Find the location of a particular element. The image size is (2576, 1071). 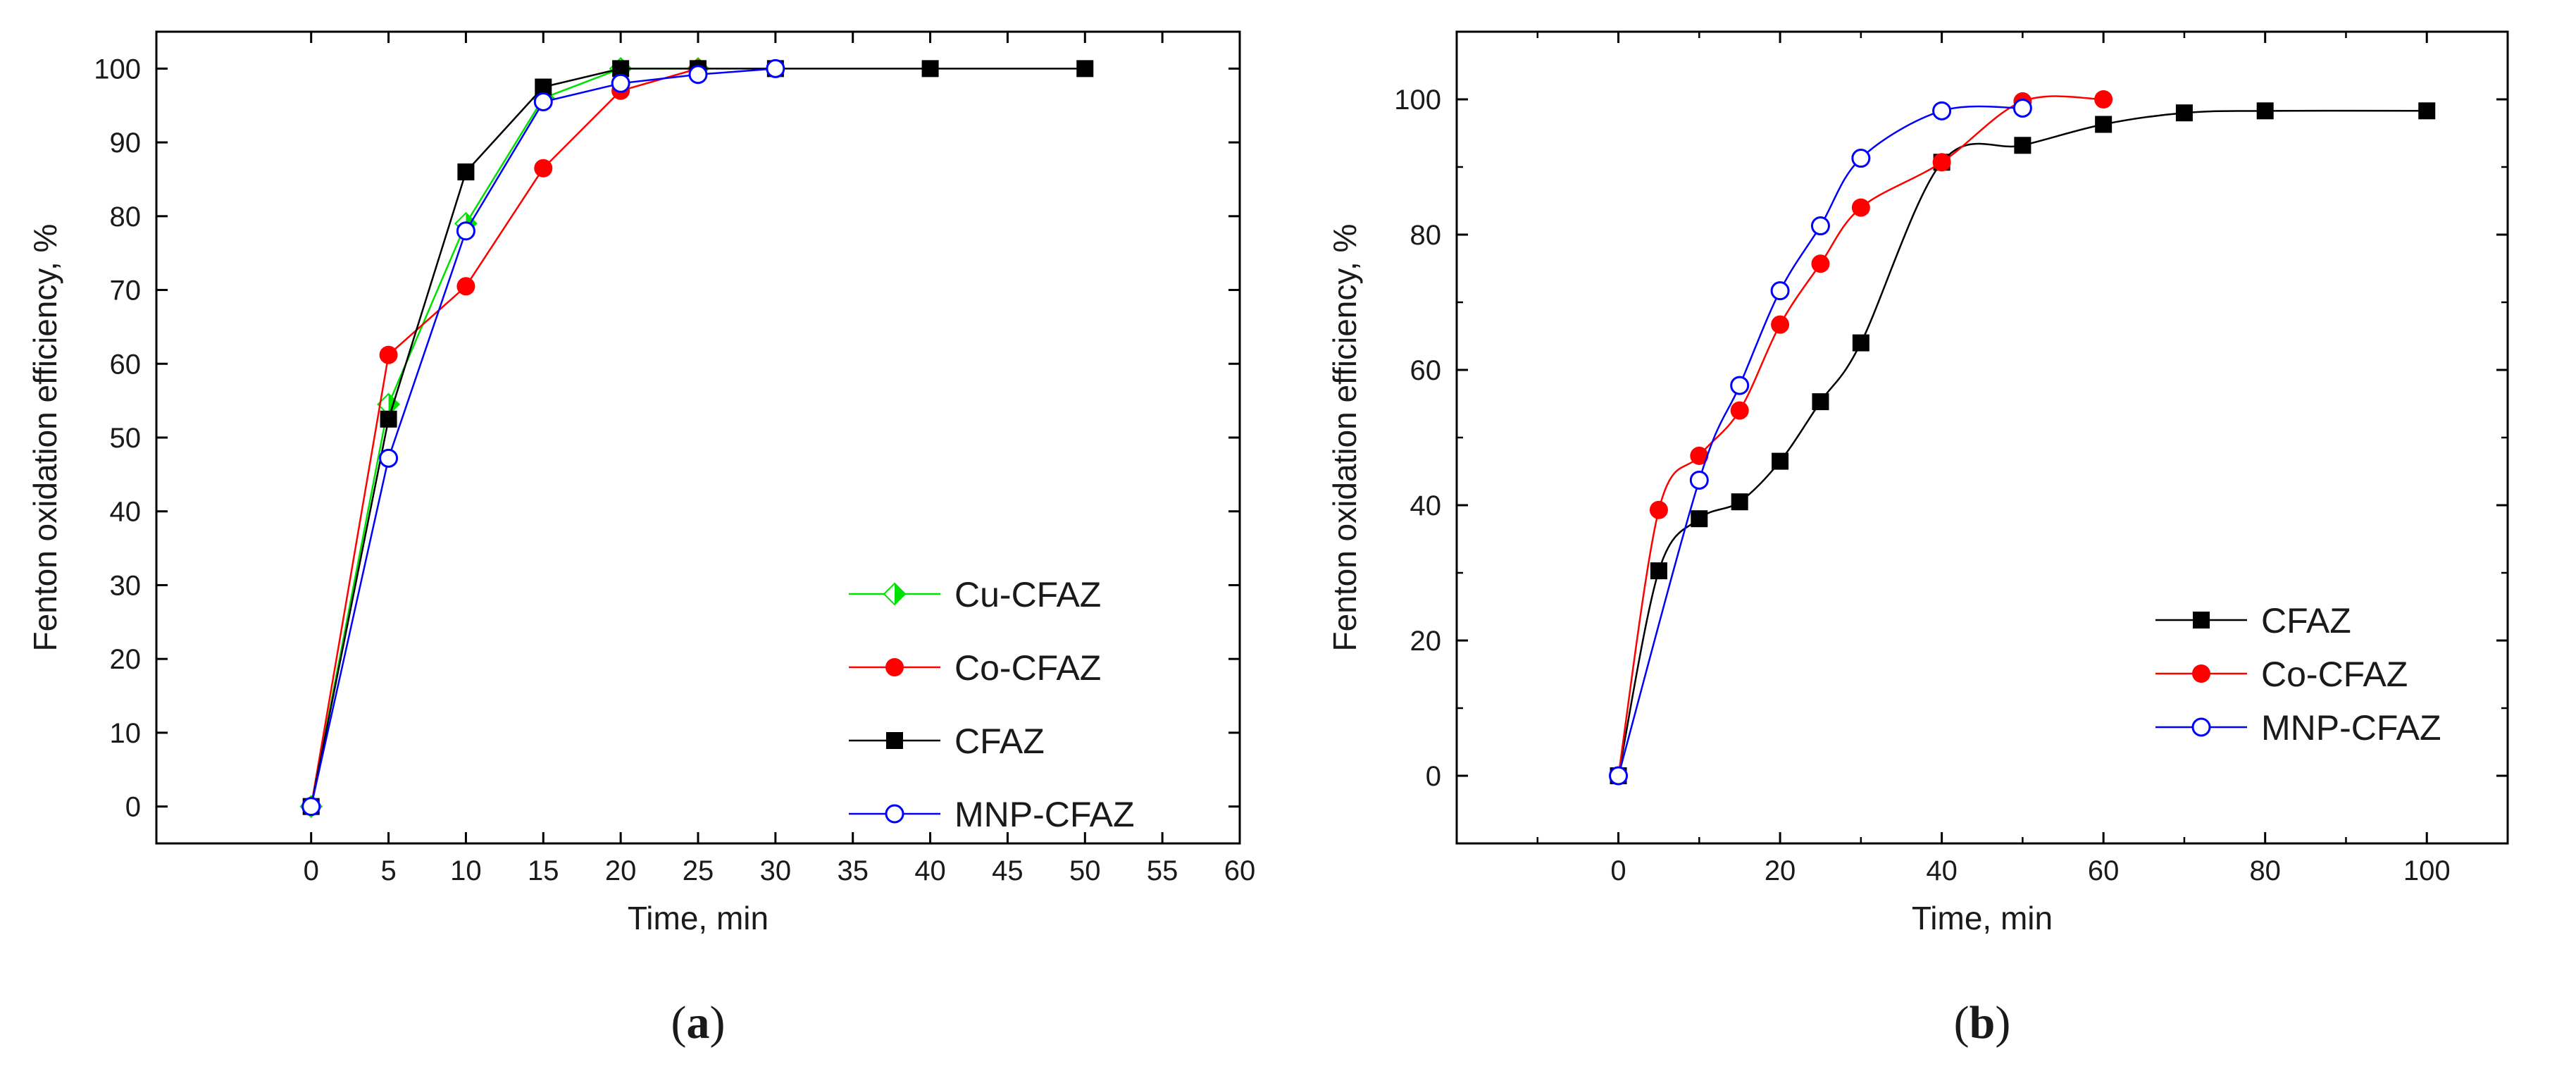

panel-label: (a) is located at coordinates (698, 1022).